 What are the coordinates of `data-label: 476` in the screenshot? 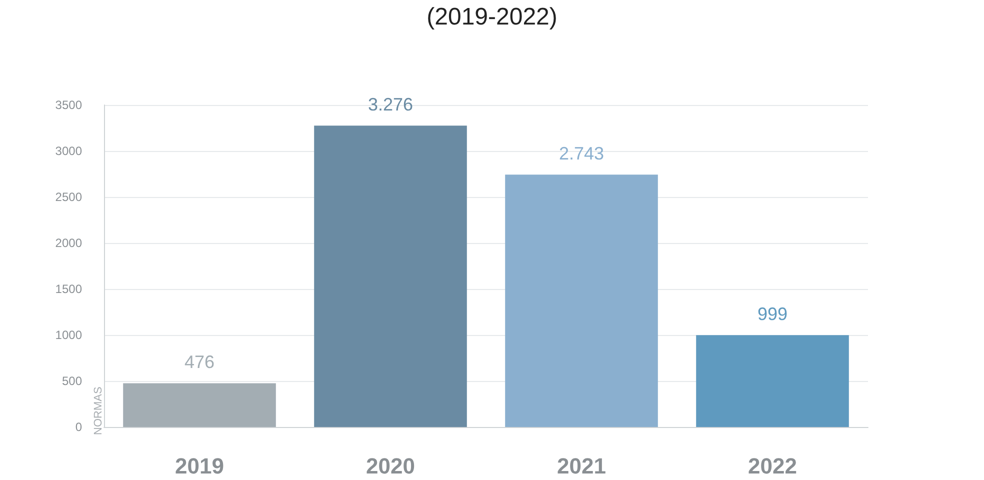 It's located at (199, 362).